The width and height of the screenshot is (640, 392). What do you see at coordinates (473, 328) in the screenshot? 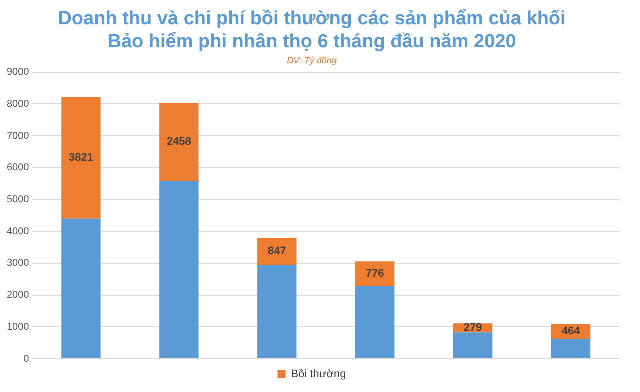
I see `data-label: 279` at bounding box center [473, 328].